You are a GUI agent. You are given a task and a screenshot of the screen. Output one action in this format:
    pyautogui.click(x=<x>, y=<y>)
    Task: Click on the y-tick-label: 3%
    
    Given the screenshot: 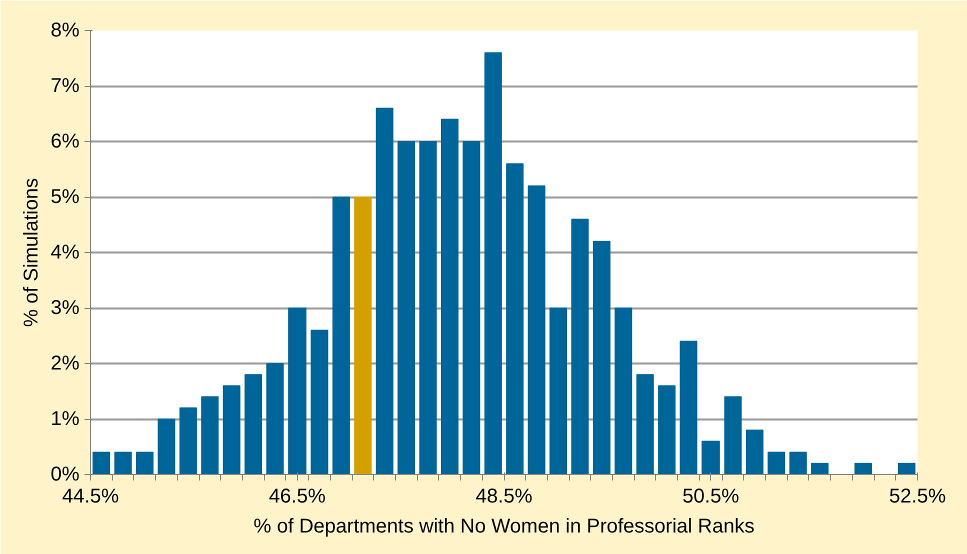 What is the action you would take?
    pyautogui.click(x=65, y=308)
    